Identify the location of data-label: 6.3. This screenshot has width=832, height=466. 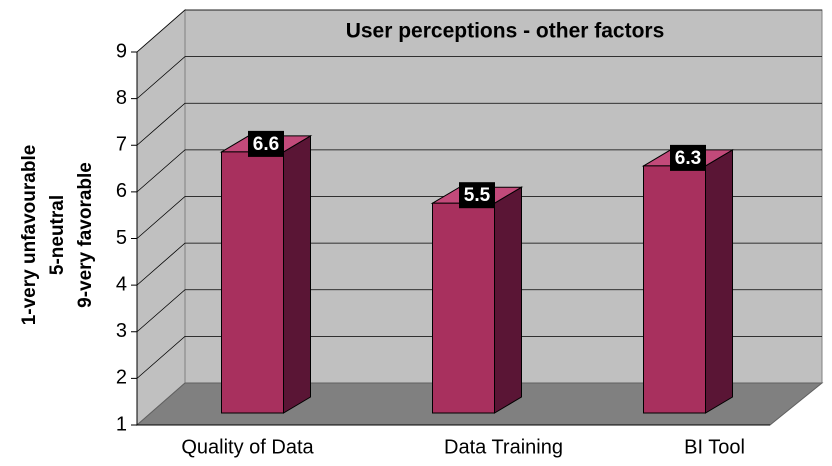
(688, 158).